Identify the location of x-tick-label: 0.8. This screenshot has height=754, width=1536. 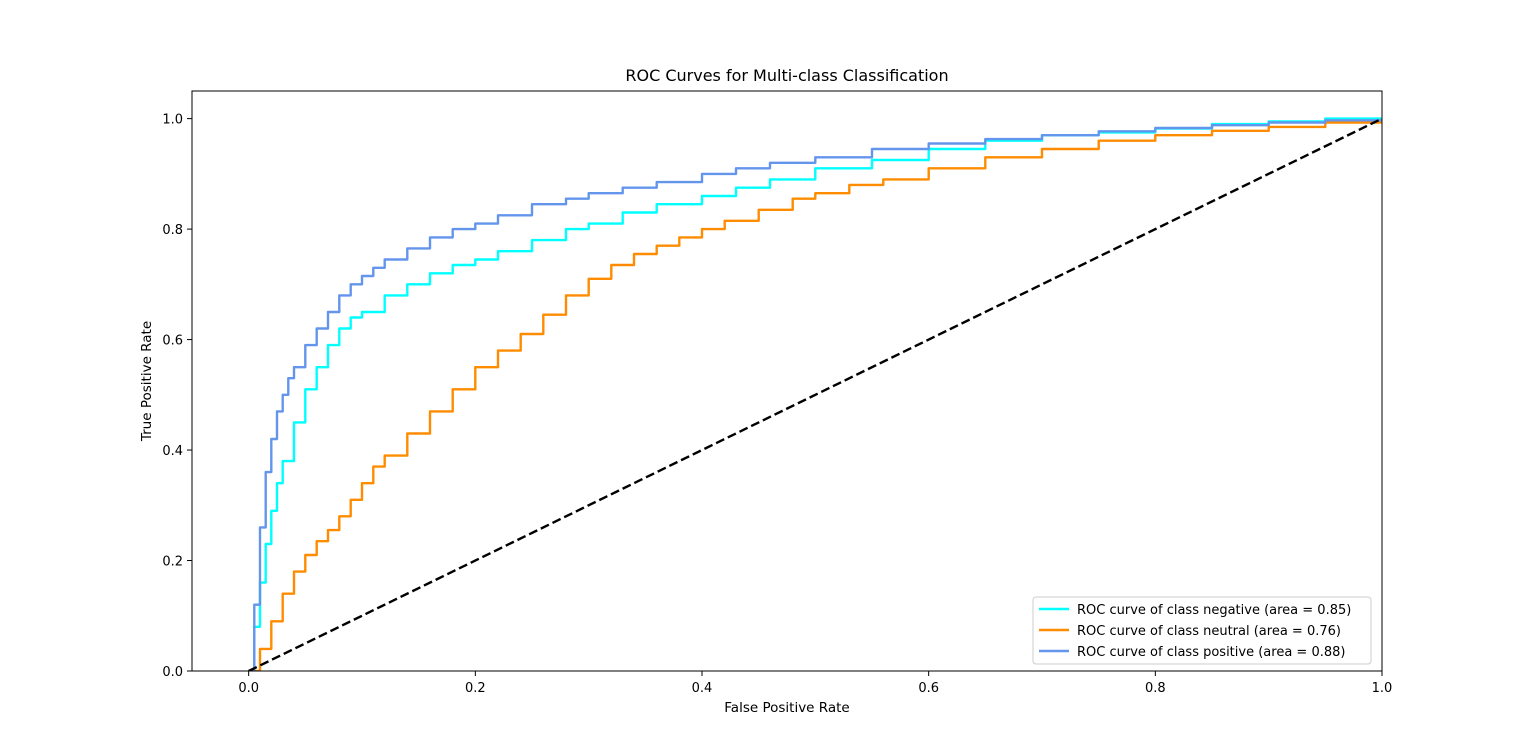
(1155, 688).